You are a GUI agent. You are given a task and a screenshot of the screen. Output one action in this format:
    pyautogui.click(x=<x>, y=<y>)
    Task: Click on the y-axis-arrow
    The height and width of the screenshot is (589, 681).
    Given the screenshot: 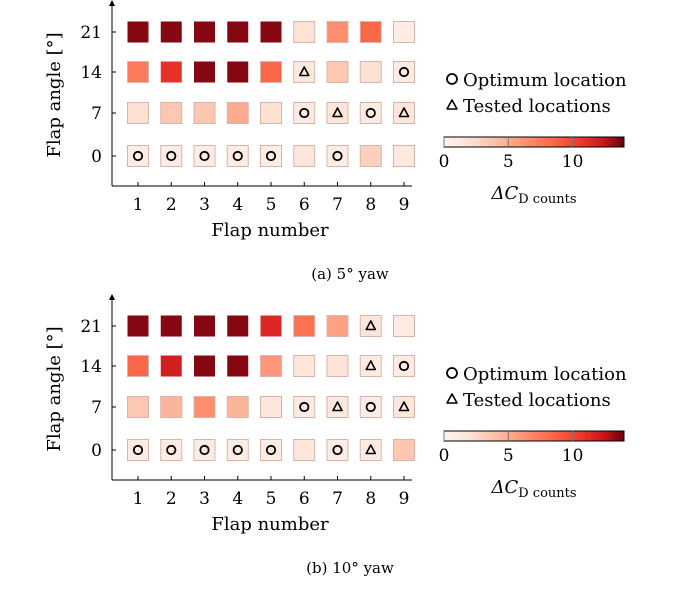 What is the action you would take?
    pyautogui.click(x=112, y=3)
    